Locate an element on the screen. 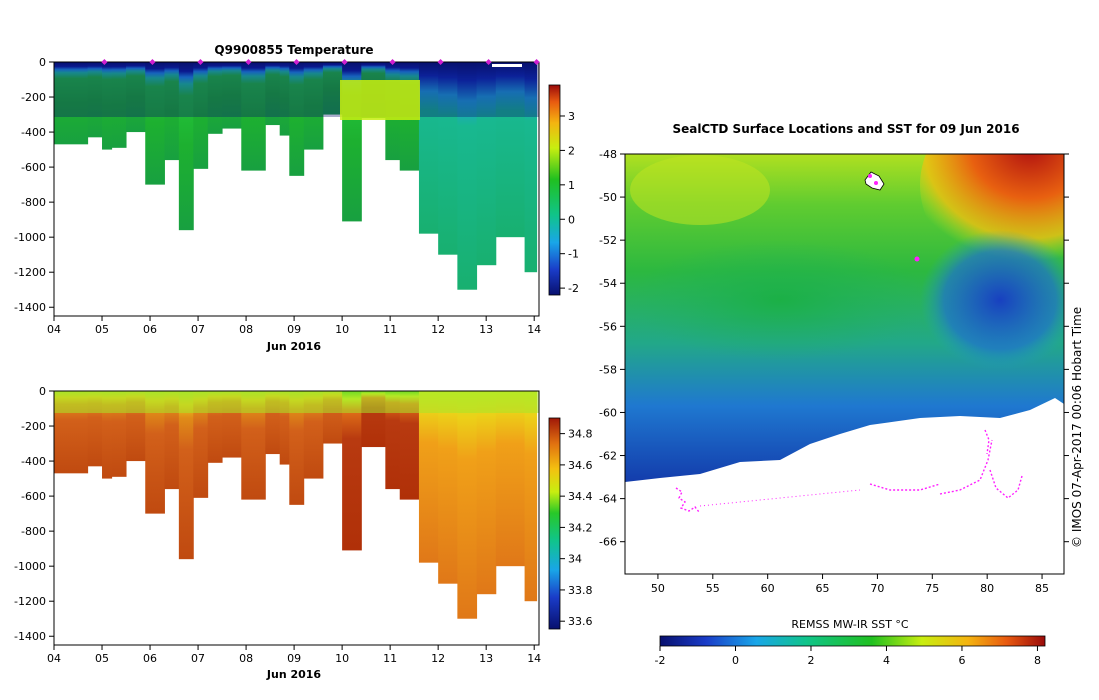 The height and width of the screenshot is (700, 1099). y-tick-label: -200 is located at coordinates (33, 97).